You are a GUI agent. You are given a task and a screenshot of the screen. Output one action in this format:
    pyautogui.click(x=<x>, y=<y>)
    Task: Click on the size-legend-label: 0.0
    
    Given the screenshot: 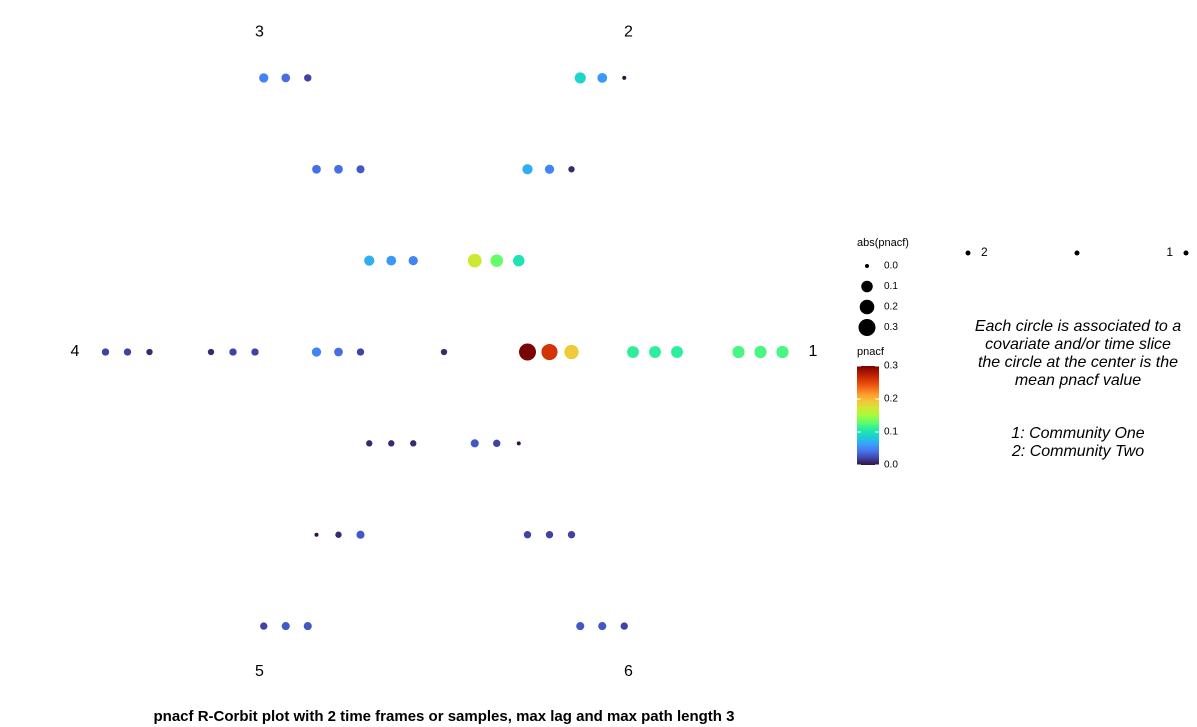 What is the action you would take?
    pyautogui.click(x=891, y=266)
    